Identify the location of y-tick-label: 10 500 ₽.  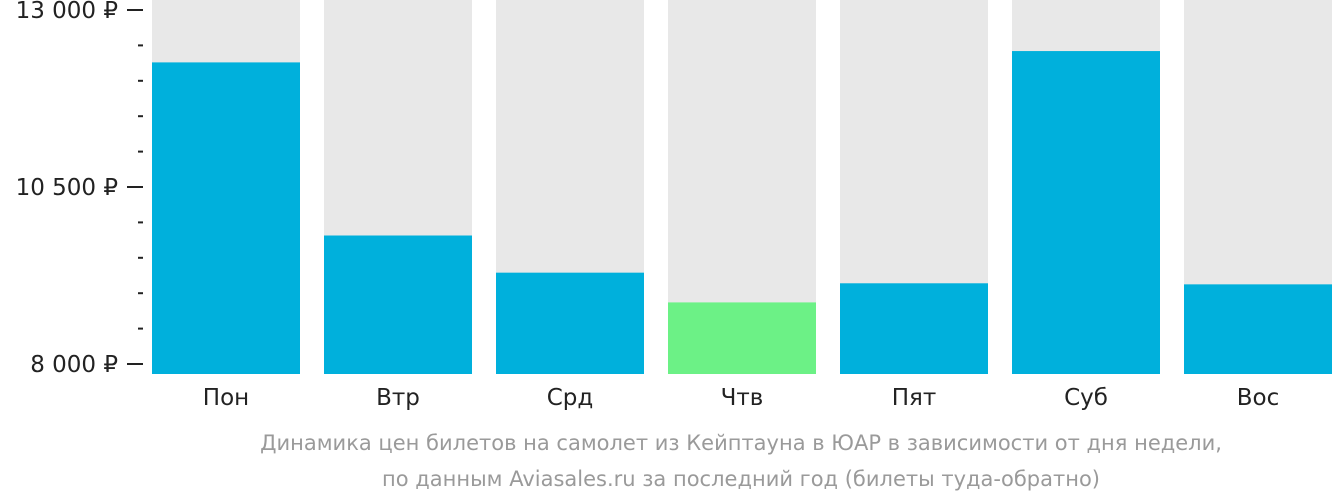
(67, 188).